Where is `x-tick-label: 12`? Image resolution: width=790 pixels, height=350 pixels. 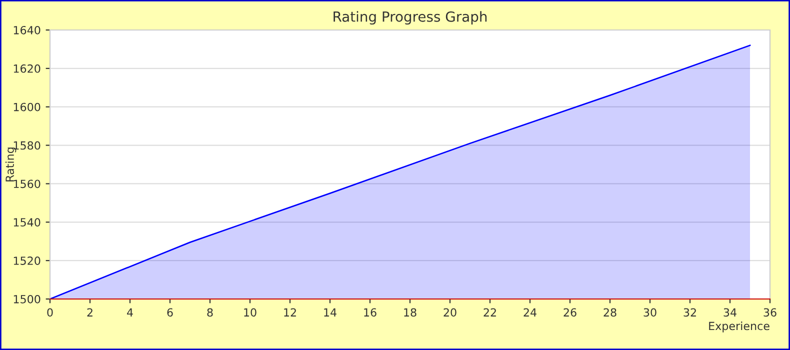
x-tick-label: 12 is located at coordinates (290, 312).